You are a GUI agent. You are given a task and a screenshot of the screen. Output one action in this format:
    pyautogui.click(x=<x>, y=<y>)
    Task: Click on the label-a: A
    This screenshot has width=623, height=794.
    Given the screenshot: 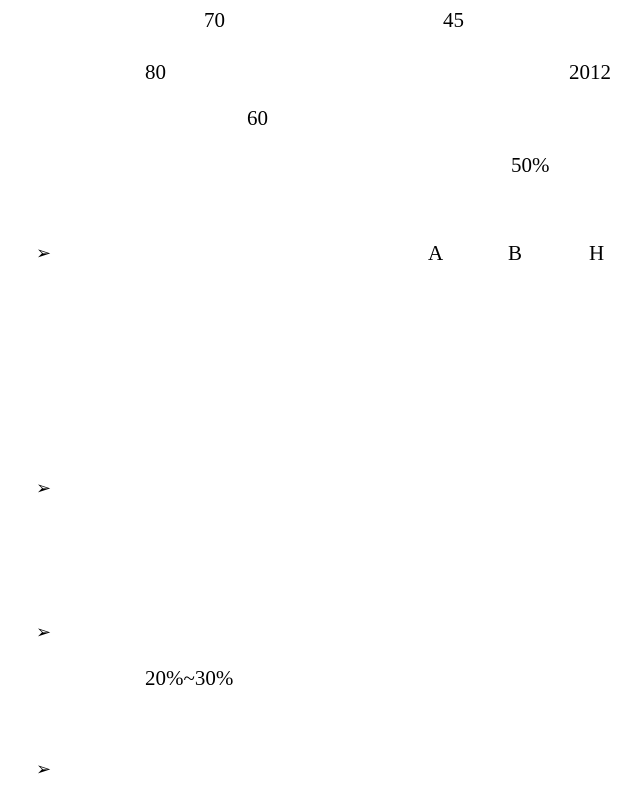 What is the action you would take?
    pyautogui.click(x=436, y=253)
    